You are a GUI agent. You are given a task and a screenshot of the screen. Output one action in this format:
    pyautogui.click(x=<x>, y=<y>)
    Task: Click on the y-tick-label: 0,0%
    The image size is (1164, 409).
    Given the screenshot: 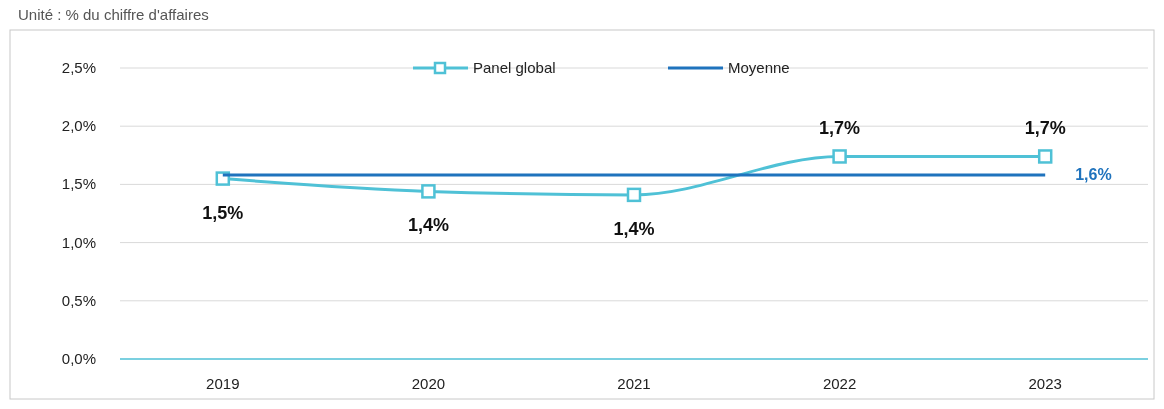 What is the action you would take?
    pyautogui.click(x=78, y=358)
    